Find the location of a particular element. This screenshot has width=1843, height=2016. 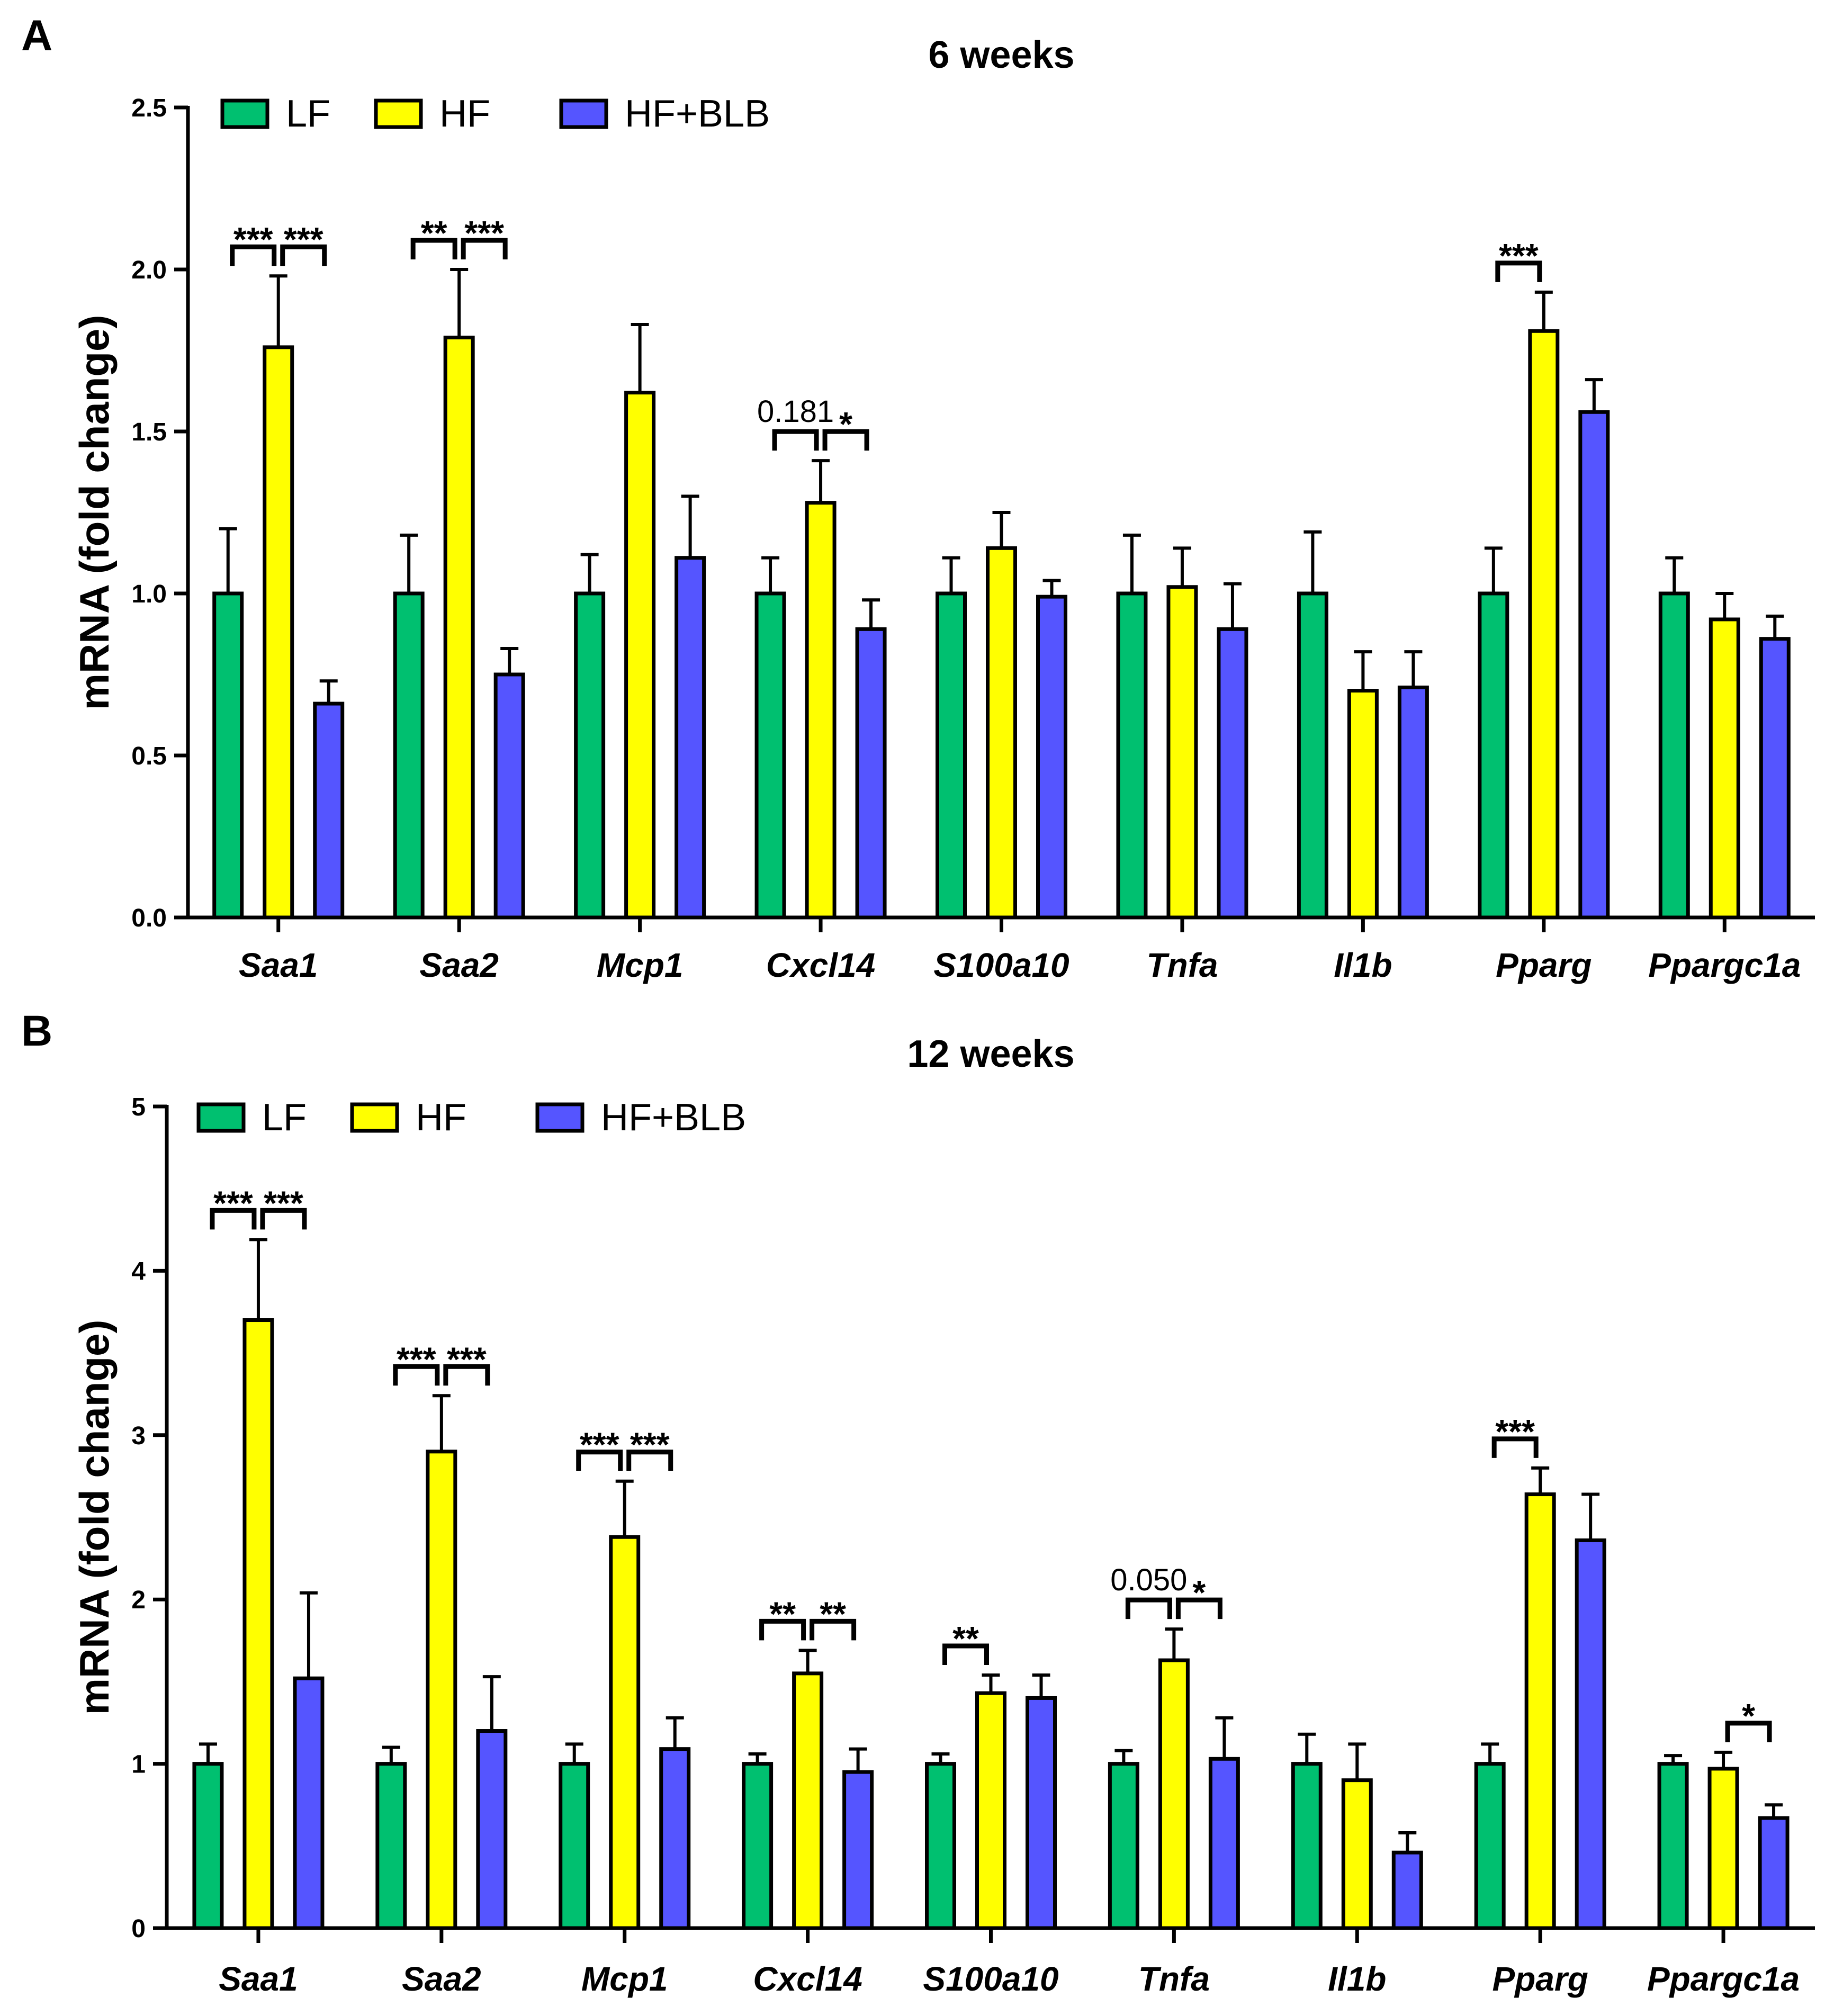

bar-hf-blb-saa2 is located at coordinates (492, 1829).